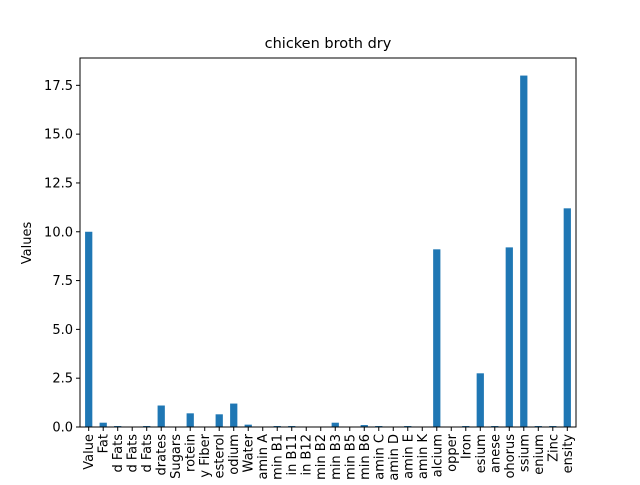 This screenshot has height=485, width=640. Describe the element at coordinates (510, 456) in the screenshot. I see `x-tick-label: ohorus` at that location.